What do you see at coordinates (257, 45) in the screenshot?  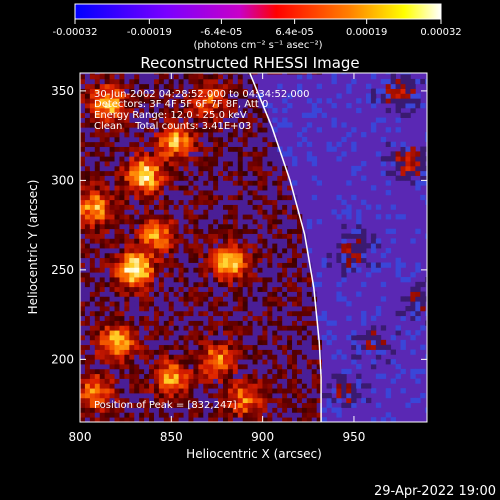 I see `colorbar-units: (photons cm⁻² s⁻¹ asec⁻²)` at bounding box center [257, 45].